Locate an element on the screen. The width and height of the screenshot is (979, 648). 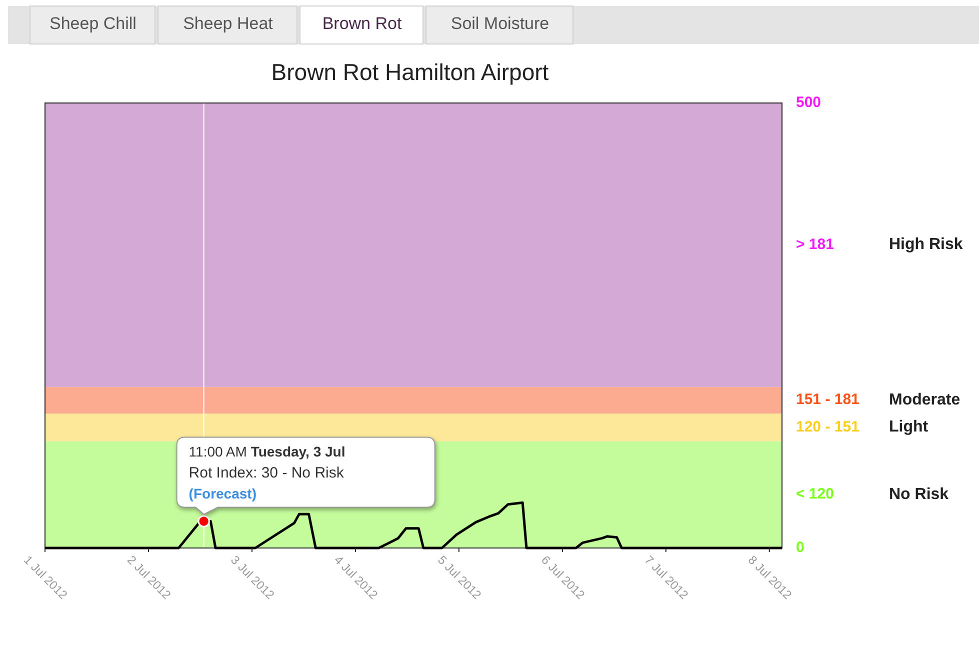
annotation: Rot Index: 30 - No Risk is located at coordinates (266, 473).